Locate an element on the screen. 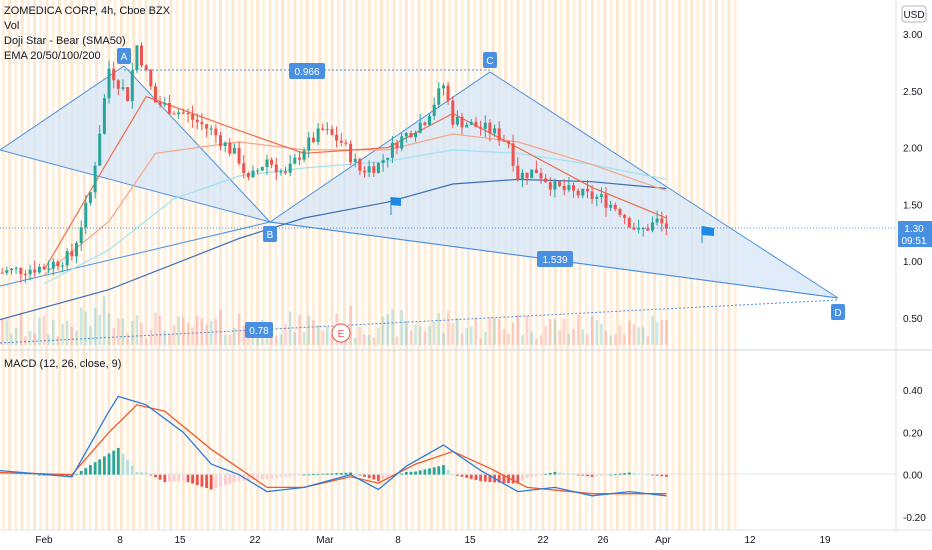 This screenshot has height=550, width=932. ratio-label-0966: 0.966 is located at coordinates (307, 71).